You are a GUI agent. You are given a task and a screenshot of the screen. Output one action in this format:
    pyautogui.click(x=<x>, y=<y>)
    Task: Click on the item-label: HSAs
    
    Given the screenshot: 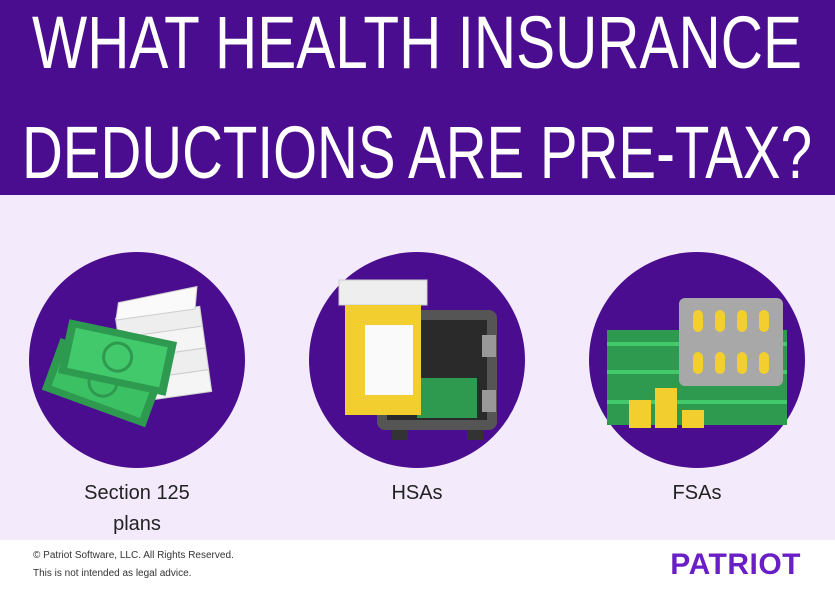 What is the action you would take?
    pyautogui.click(x=417, y=493)
    